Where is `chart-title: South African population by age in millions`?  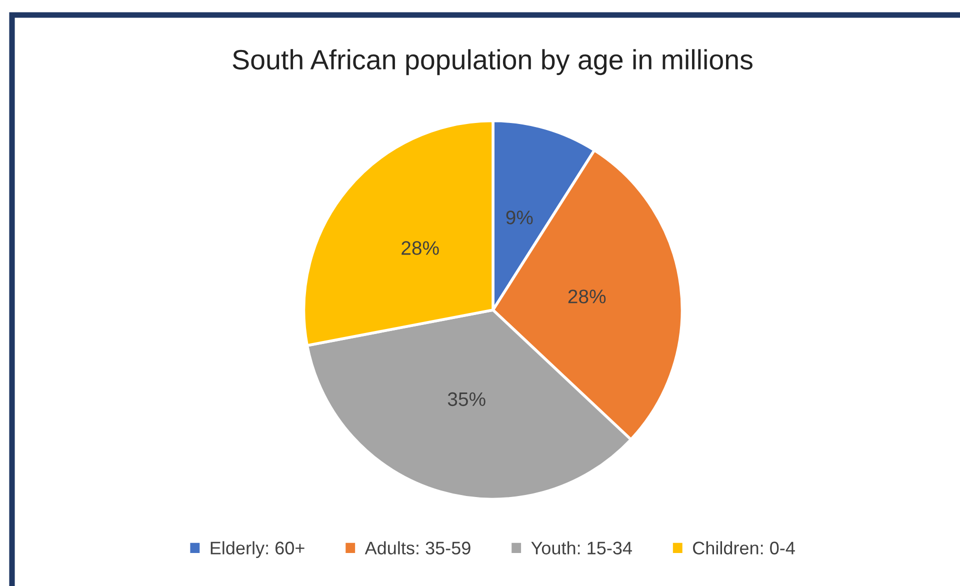 chart-title: South African population by age in millions is located at coordinates (492, 62).